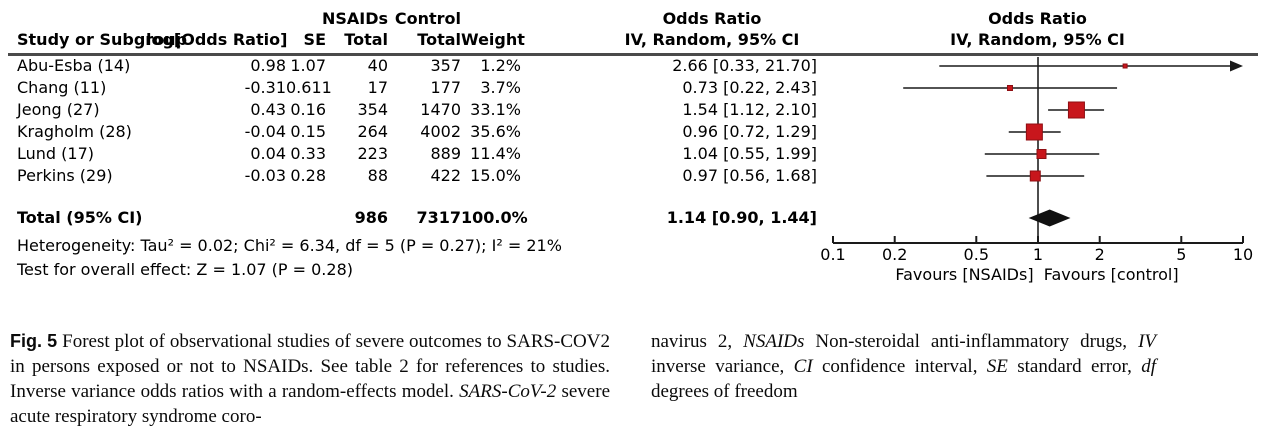  I want to click on total-weight-value: 100.0%, so click(494, 217).